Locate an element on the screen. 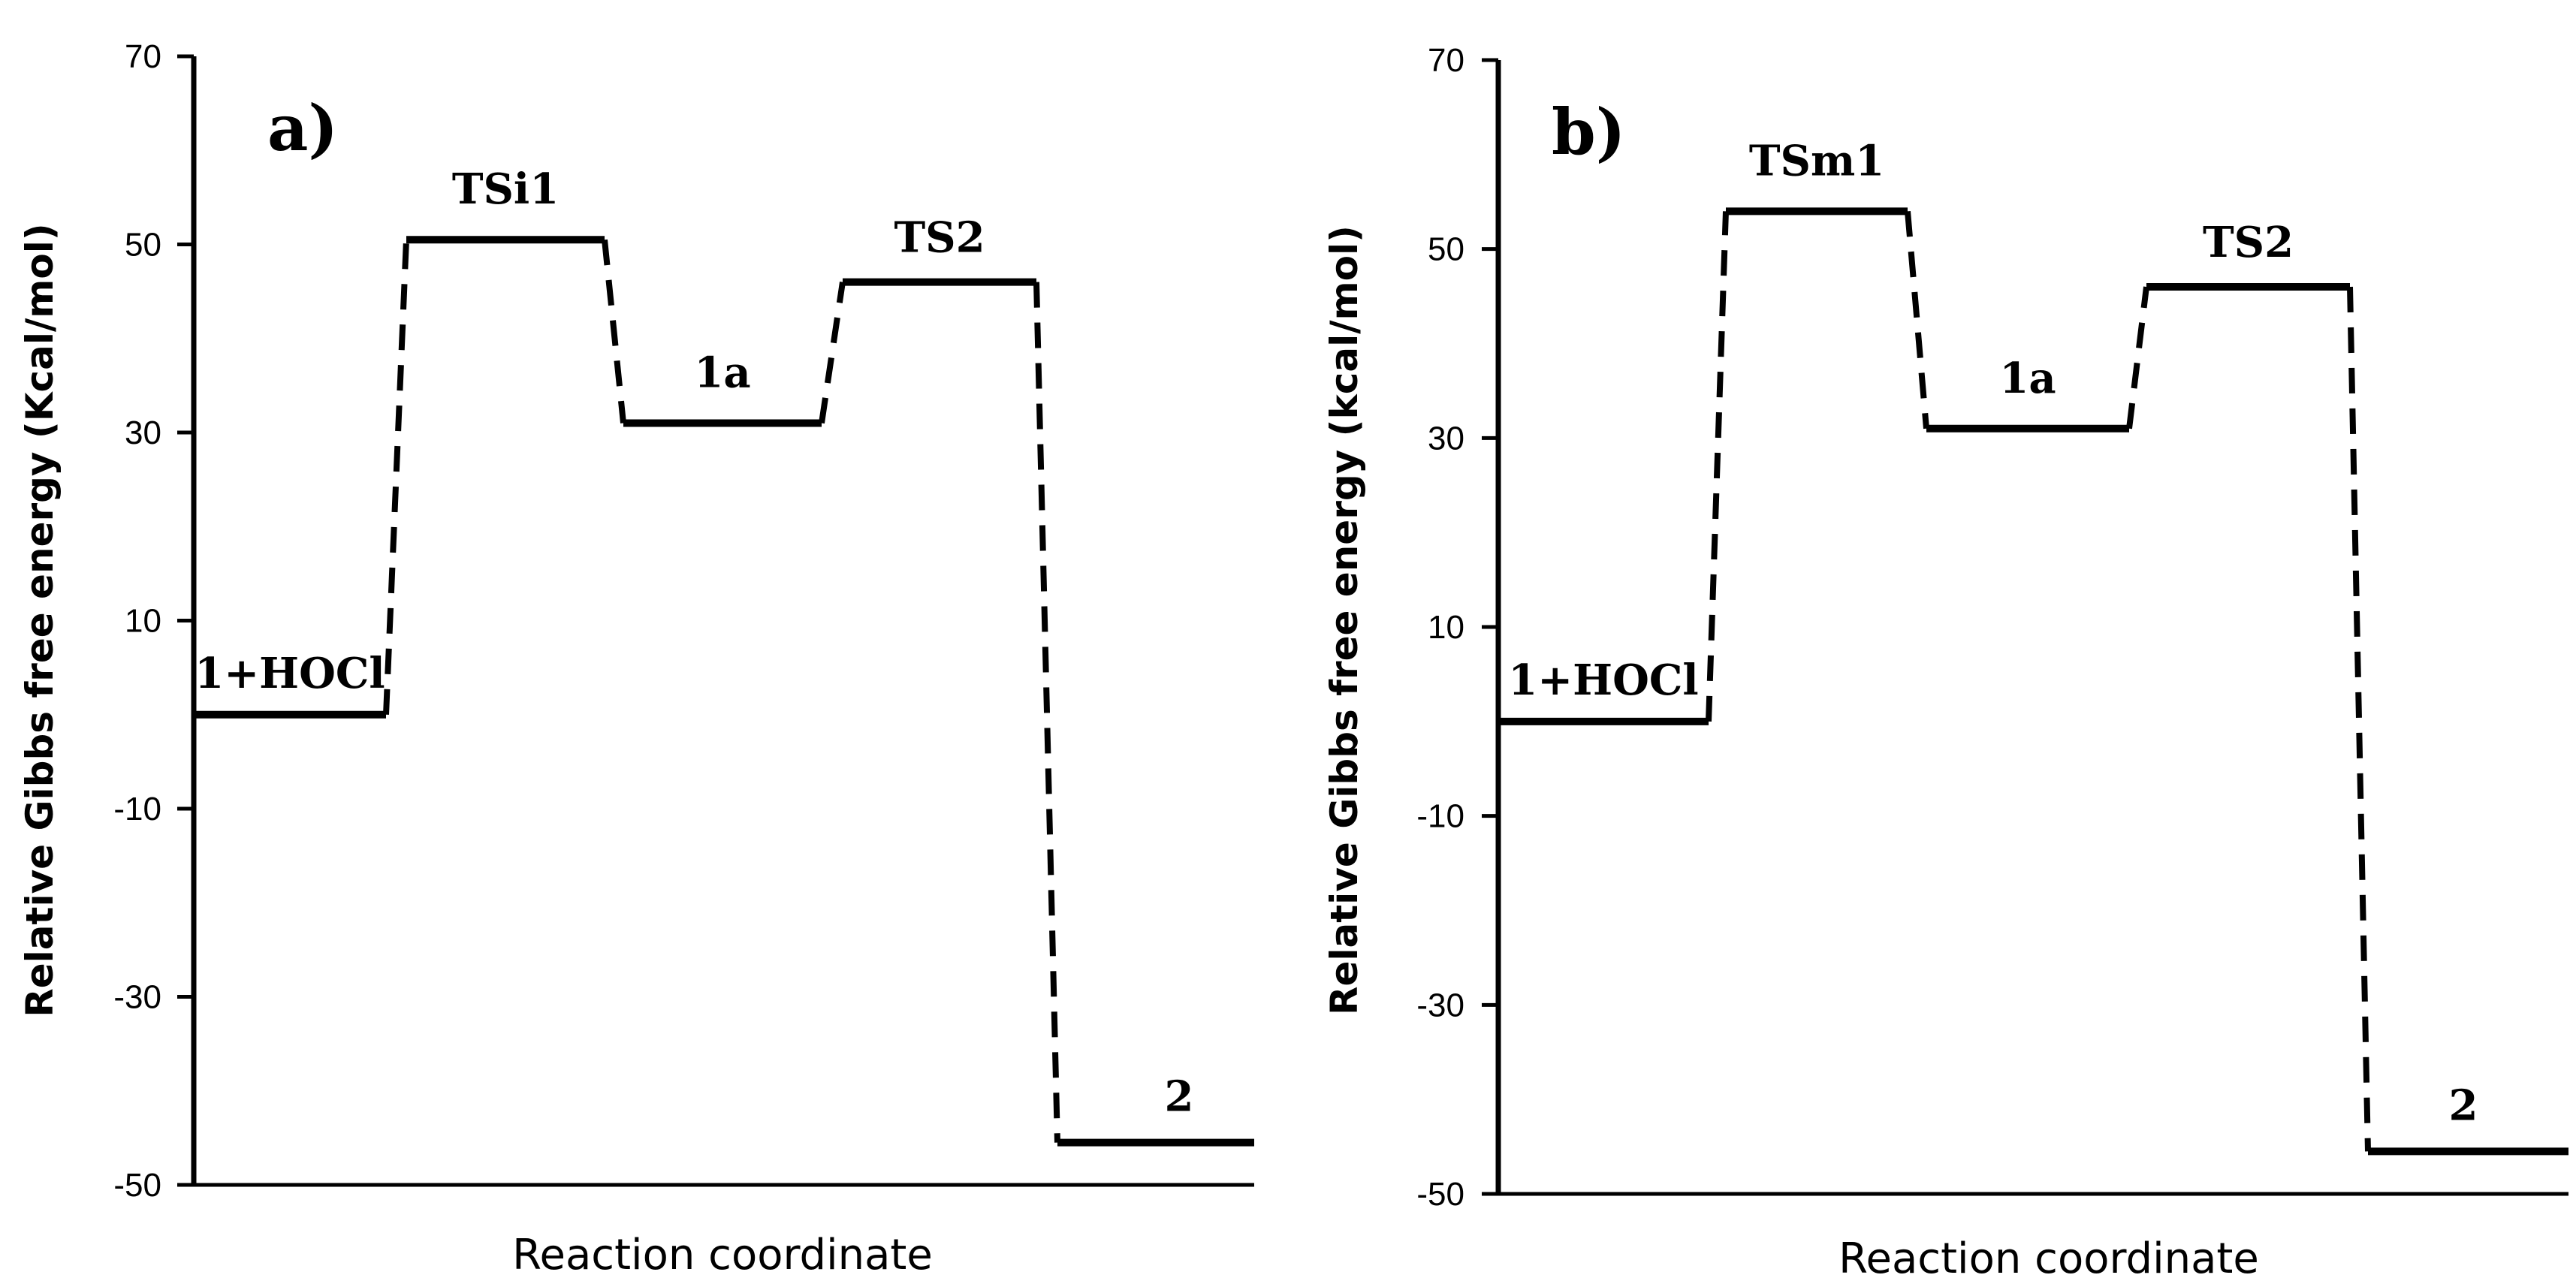 Image resolution: width=2576 pixels, height=1284 pixels. state-label: TSi1 is located at coordinates (505, 189).